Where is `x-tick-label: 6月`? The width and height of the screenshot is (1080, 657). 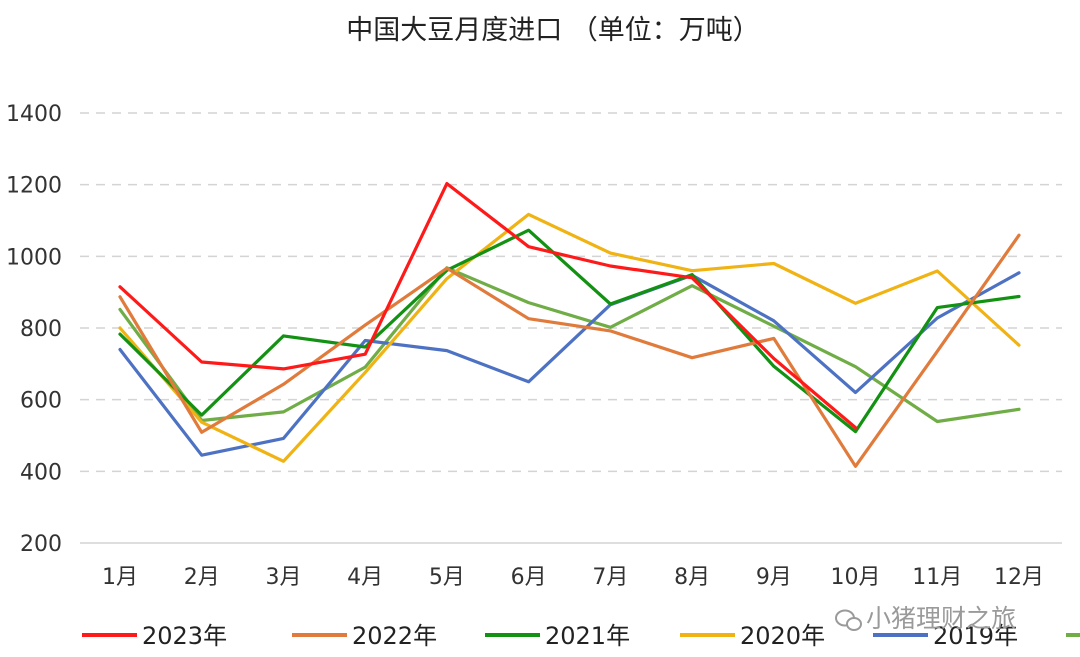
x-tick-label: 6月 is located at coordinates (529, 577).